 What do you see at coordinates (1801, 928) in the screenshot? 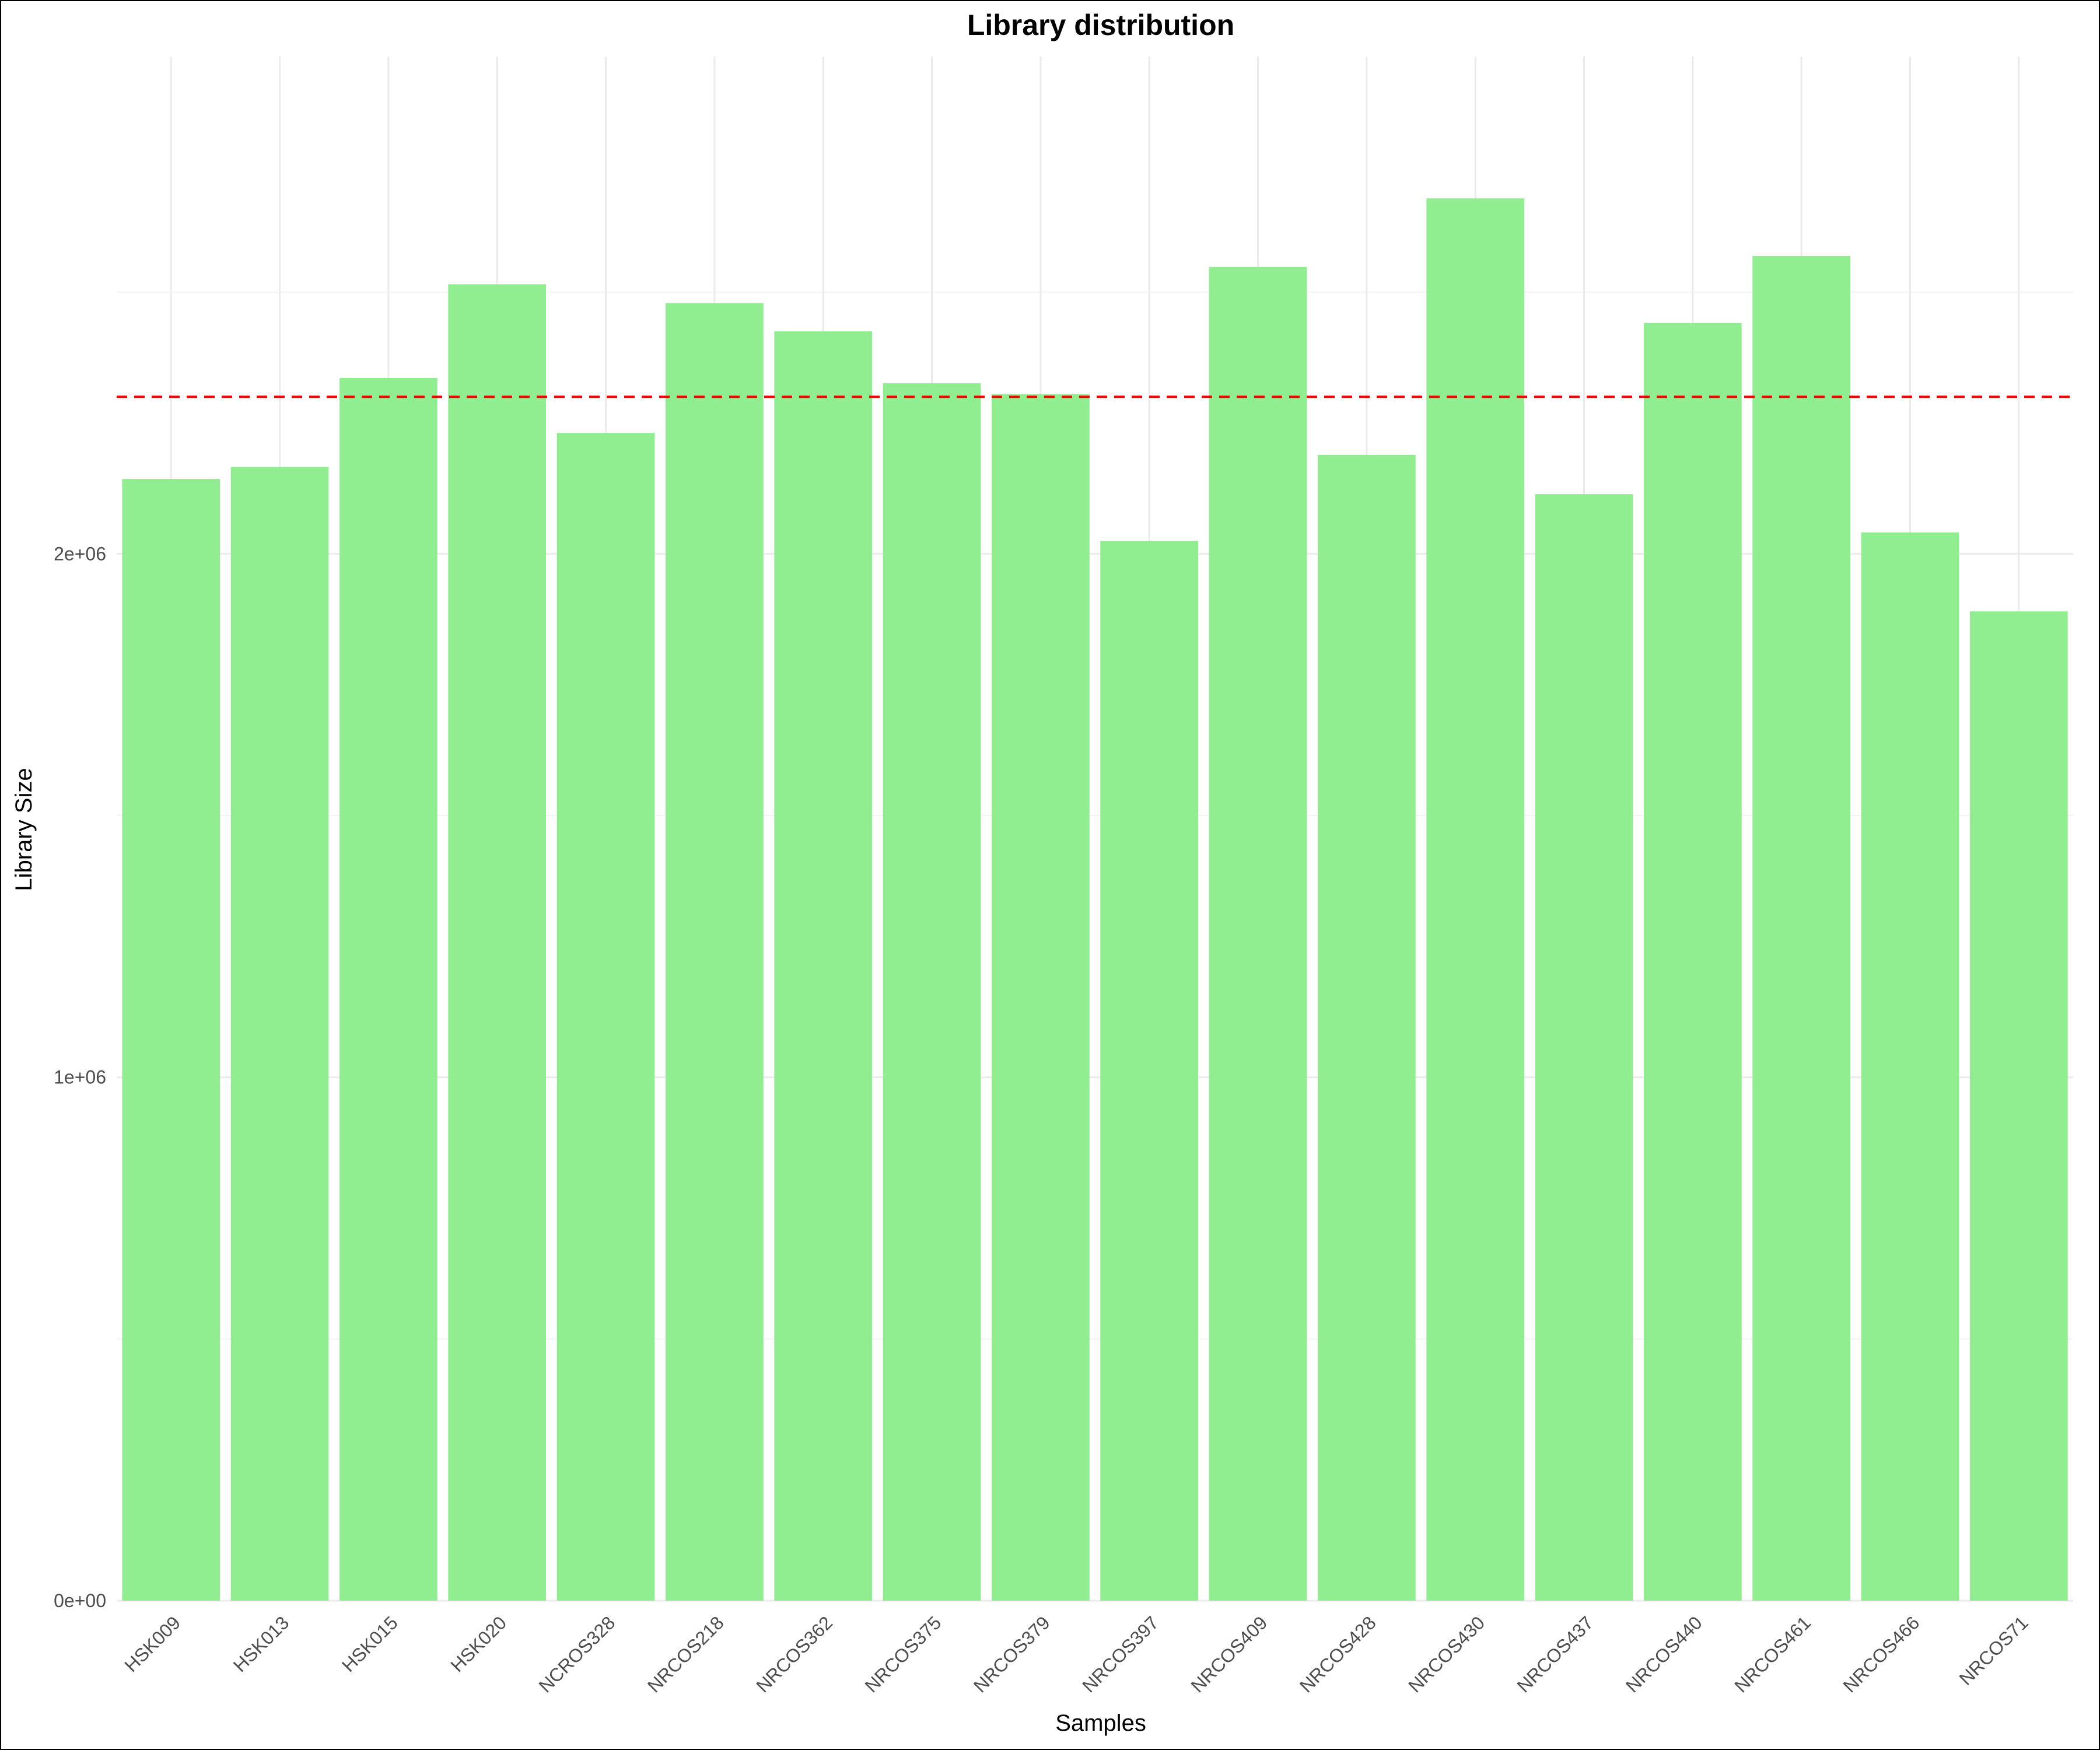
I see `bar-nrcos461` at bounding box center [1801, 928].